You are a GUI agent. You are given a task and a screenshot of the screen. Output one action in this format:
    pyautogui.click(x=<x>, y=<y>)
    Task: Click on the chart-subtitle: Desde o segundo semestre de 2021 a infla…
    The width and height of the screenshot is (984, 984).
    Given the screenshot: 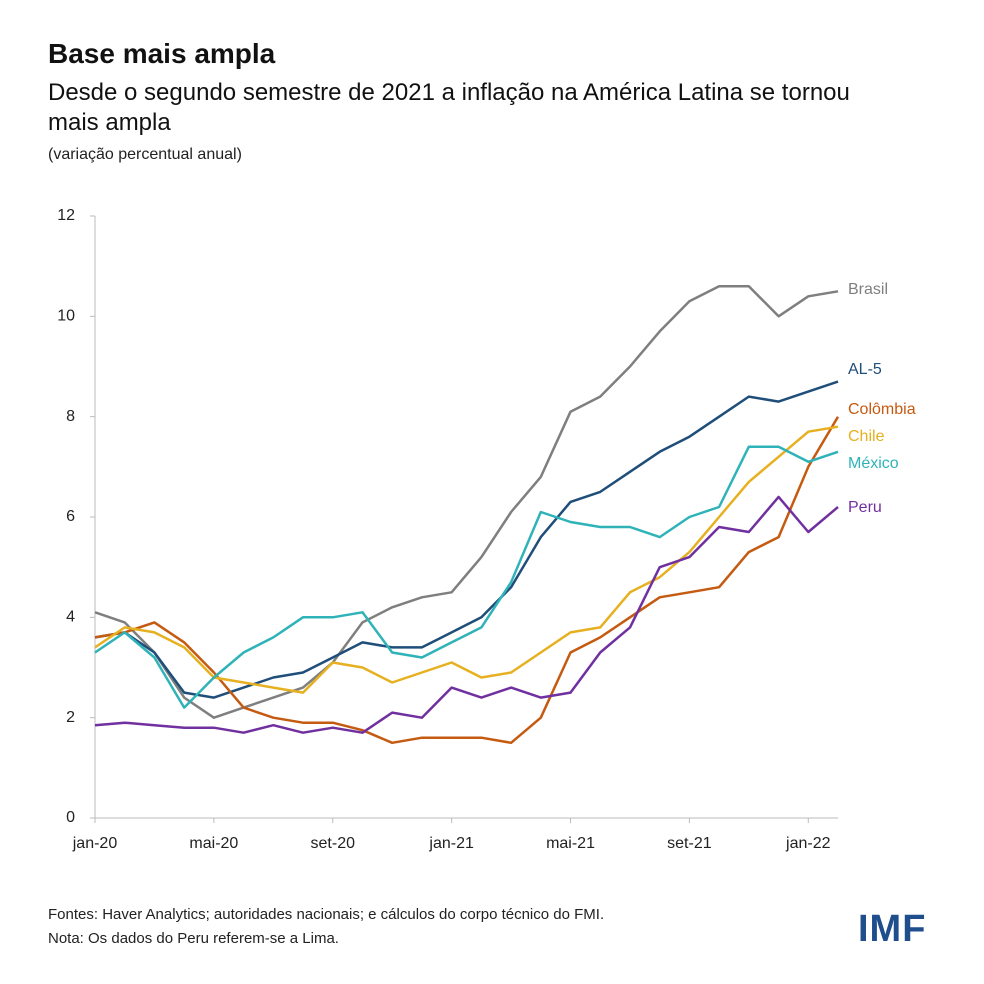 What is the action you would take?
    pyautogui.click(x=449, y=107)
    